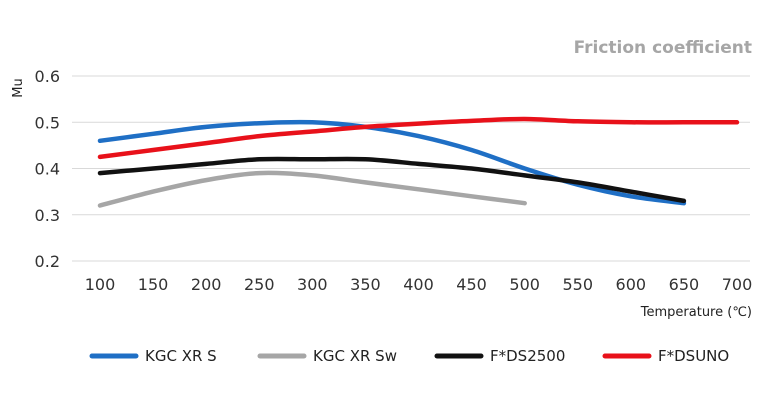  I want to click on y-tick-label: 0.3, so click(47, 215).